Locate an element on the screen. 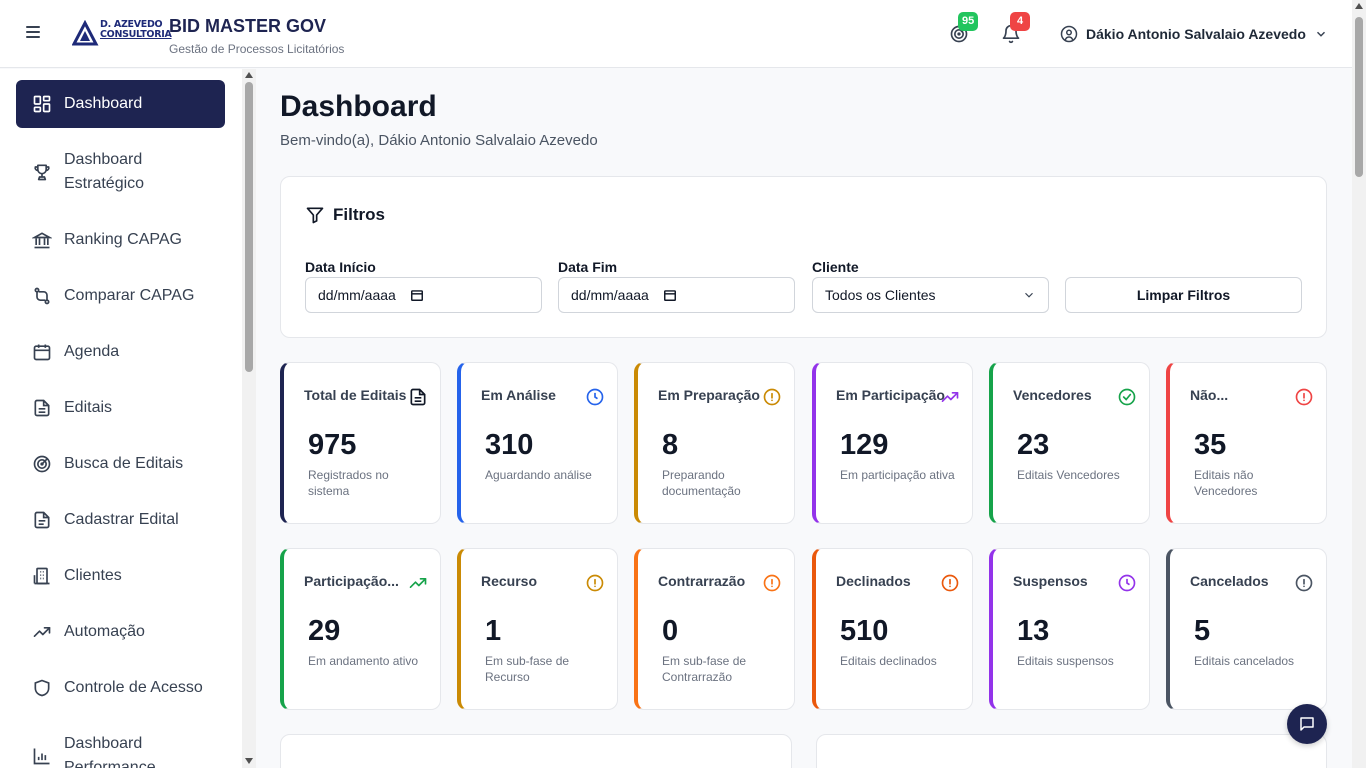 This screenshot has height=768, width=1366. stat-card-title: Em Preparação is located at coordinates (709, 395).